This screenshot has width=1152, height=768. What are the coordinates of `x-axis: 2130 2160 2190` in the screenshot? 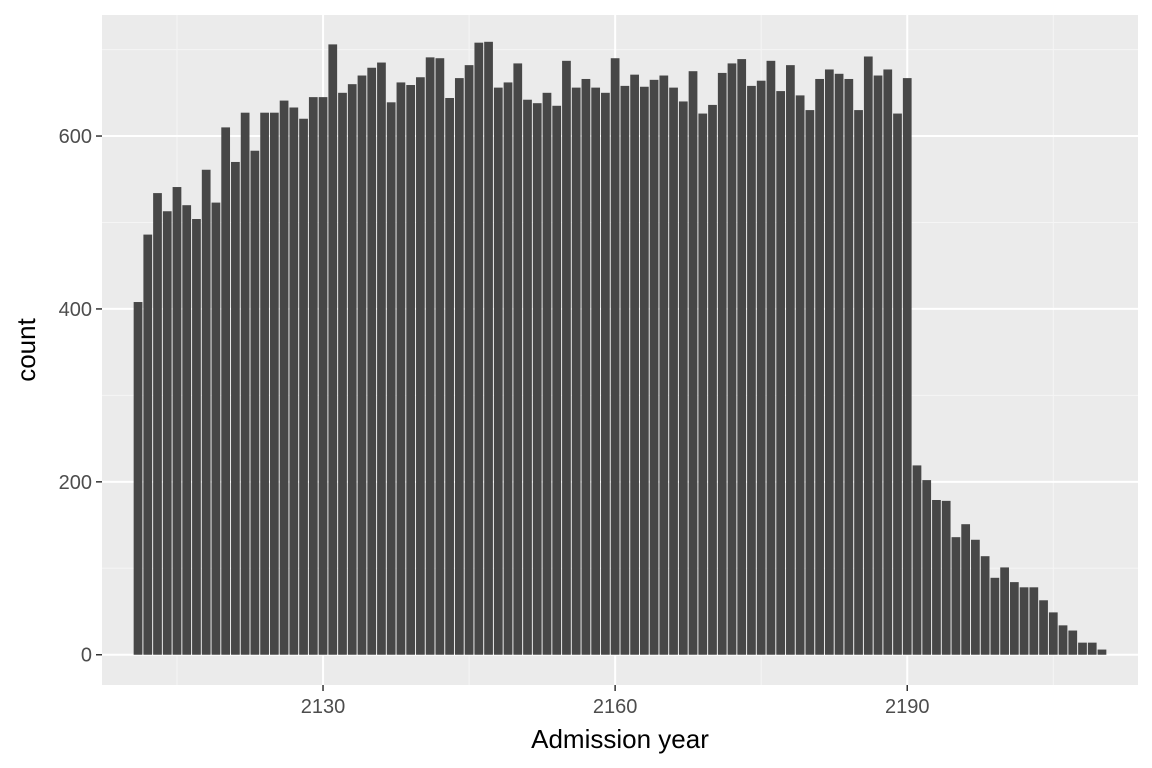 It's located at (615, 701).